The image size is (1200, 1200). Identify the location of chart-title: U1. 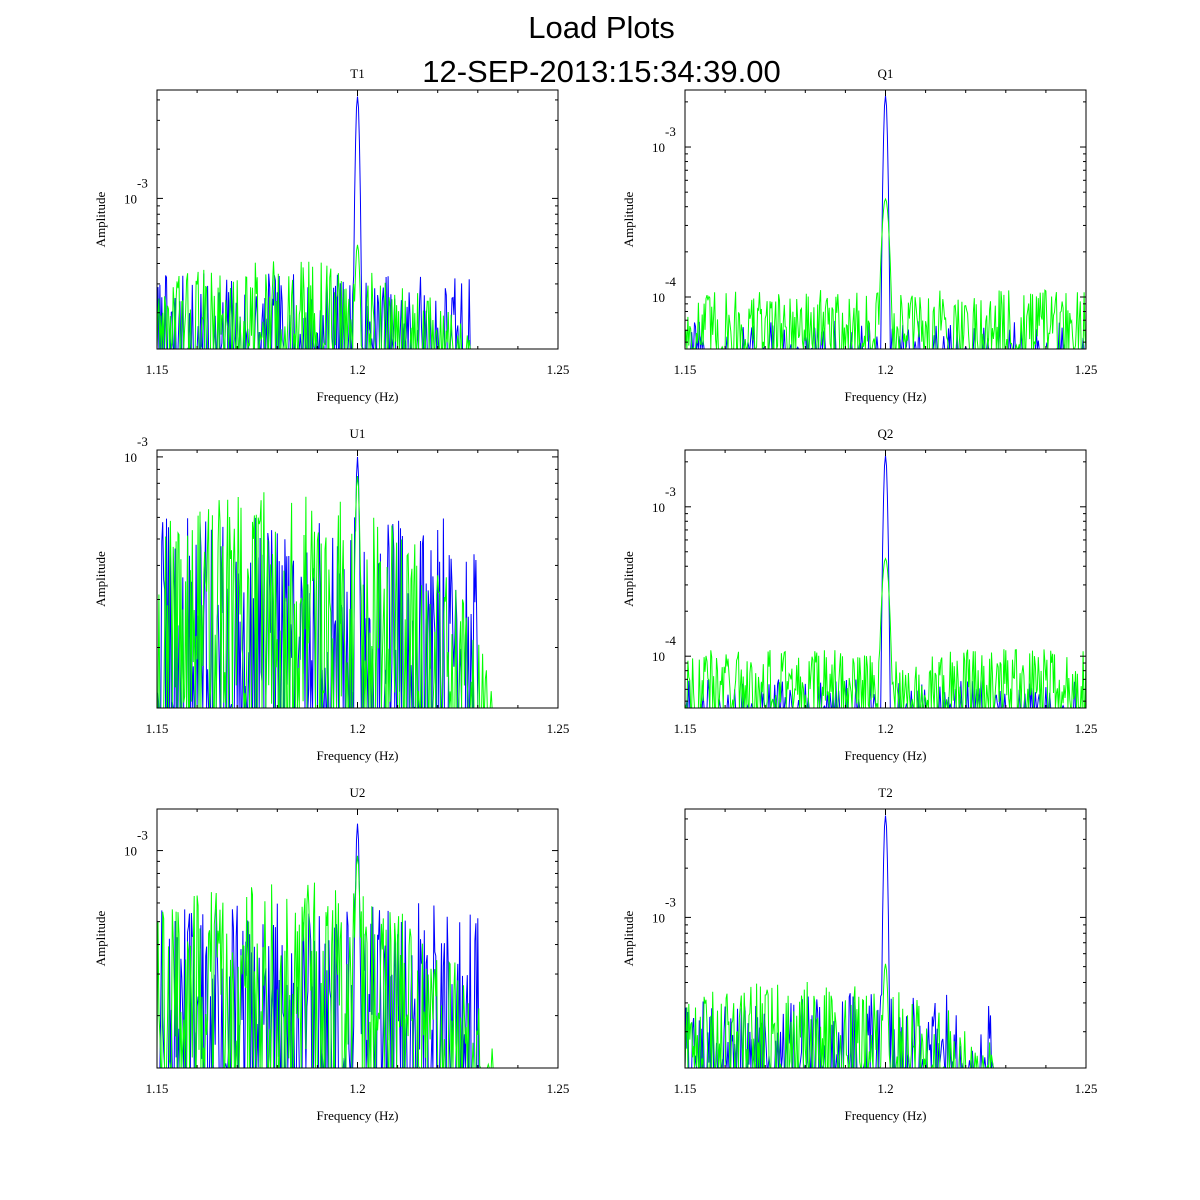
(358, 433).